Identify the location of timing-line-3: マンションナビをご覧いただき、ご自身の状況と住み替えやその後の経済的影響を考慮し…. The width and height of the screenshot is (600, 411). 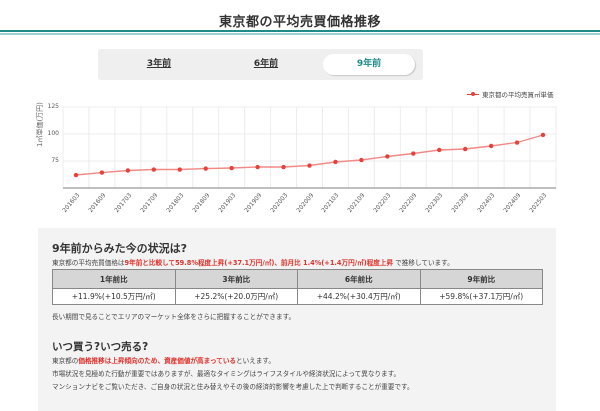
(233, 387).